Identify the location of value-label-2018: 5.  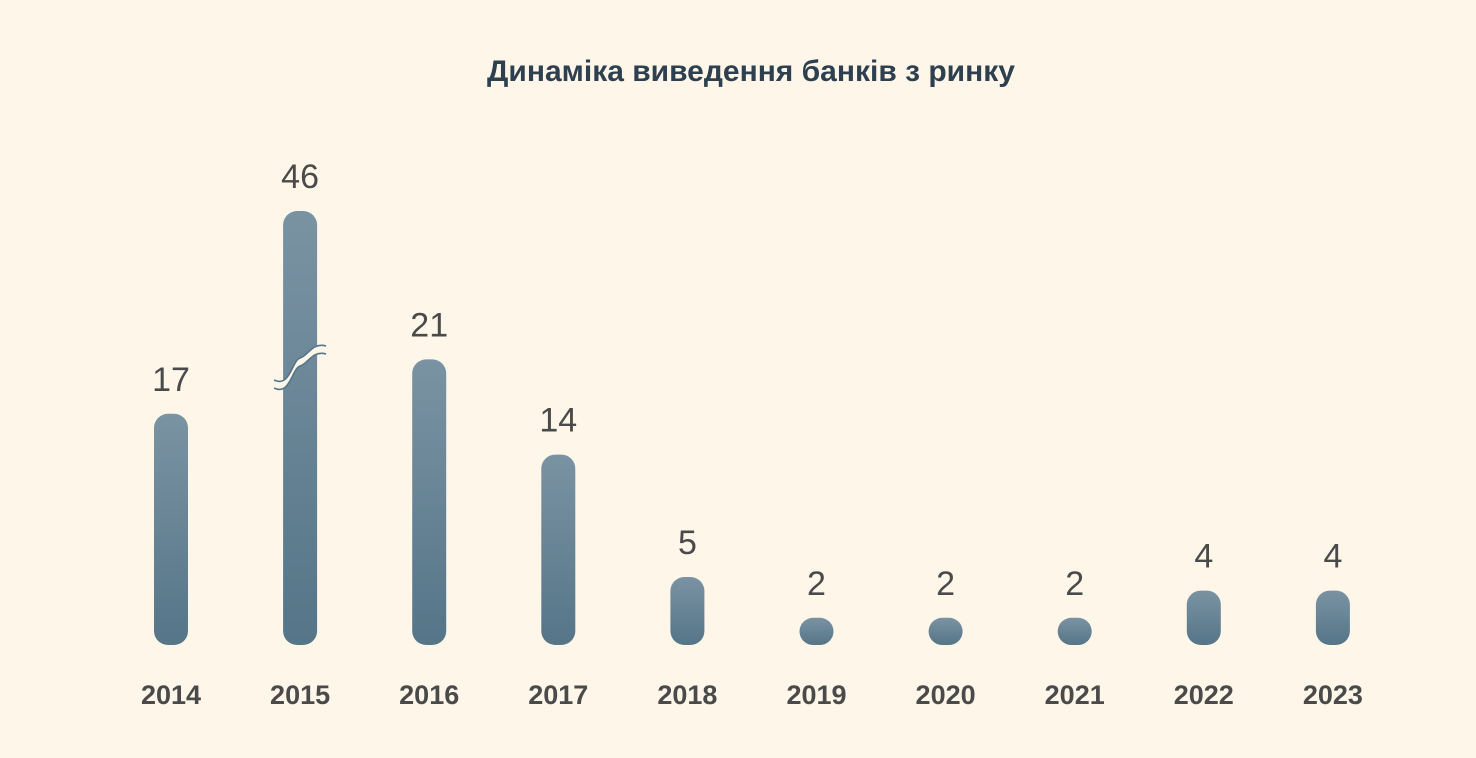
(687, 543).